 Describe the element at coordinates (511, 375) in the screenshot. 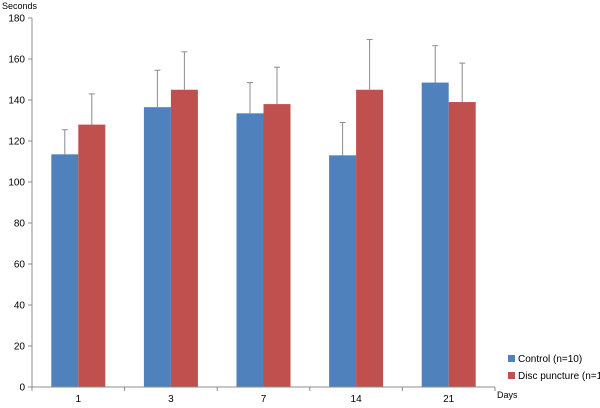

I see `legend-swatch-disc-puncture` at that location.